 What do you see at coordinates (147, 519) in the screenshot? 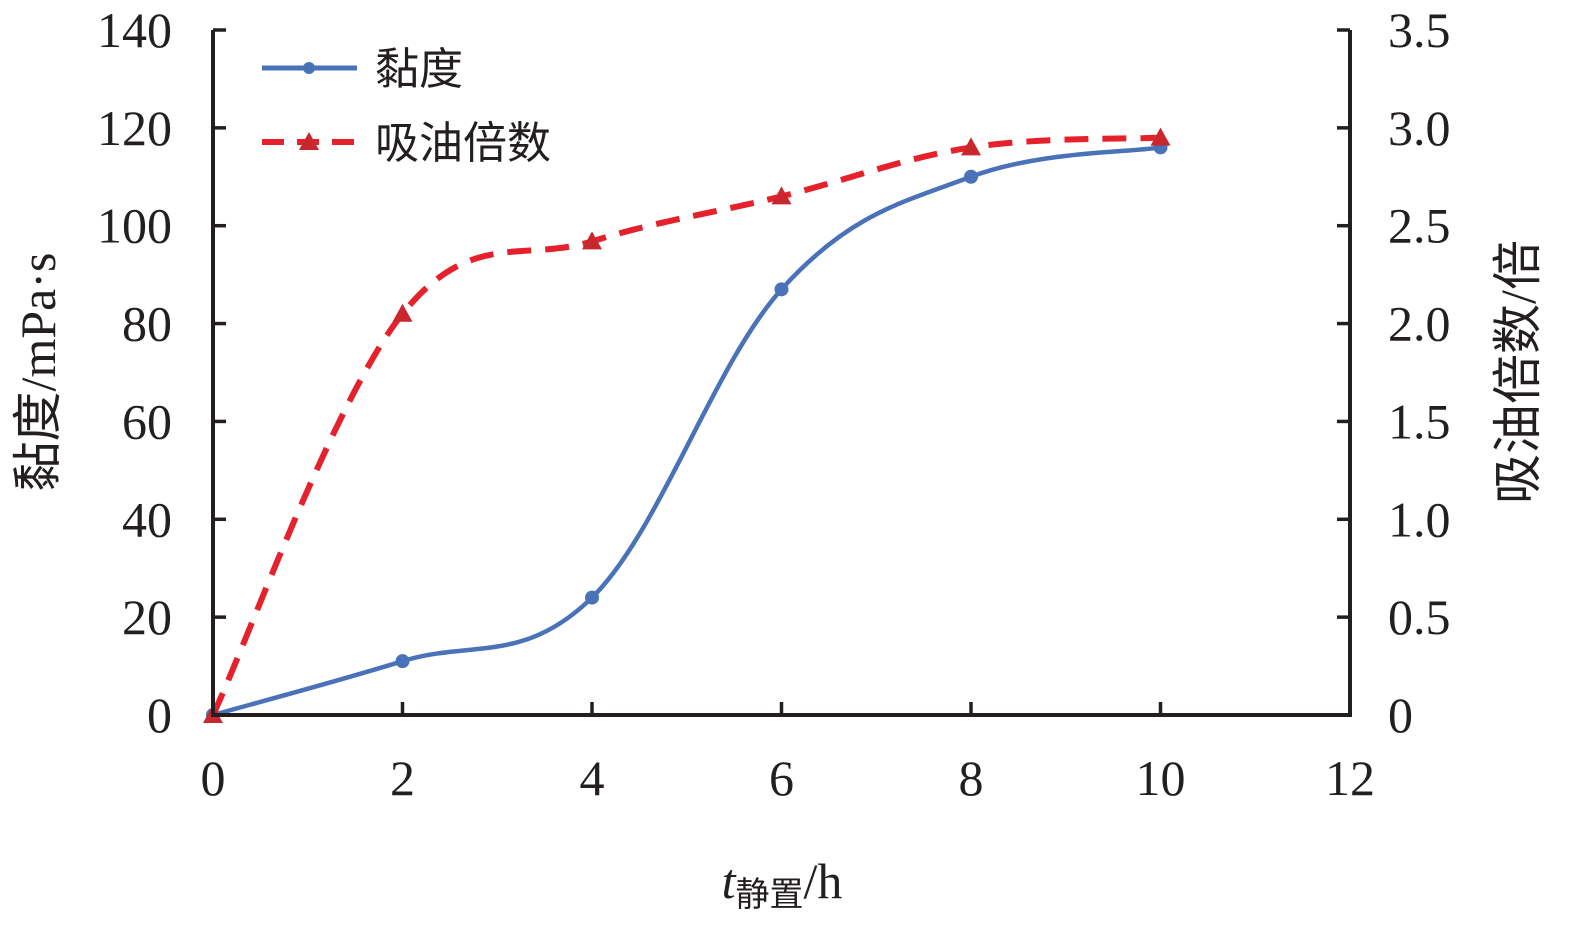
I see `y-left-tick-label: 40` at bounding box center [147, 519].